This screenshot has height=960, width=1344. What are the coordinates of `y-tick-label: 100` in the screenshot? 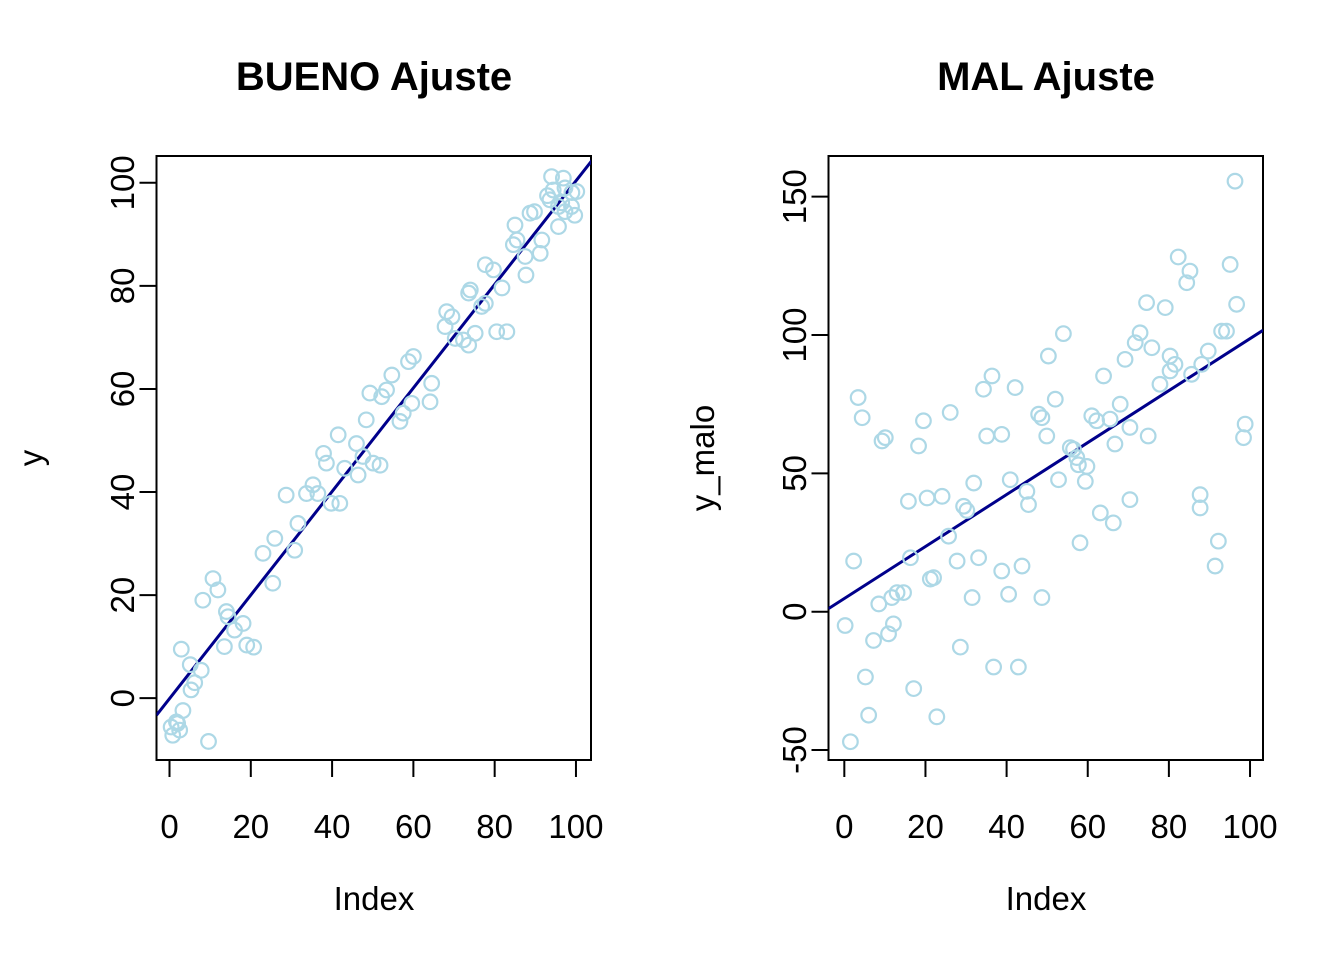 It's located at (122, 182).